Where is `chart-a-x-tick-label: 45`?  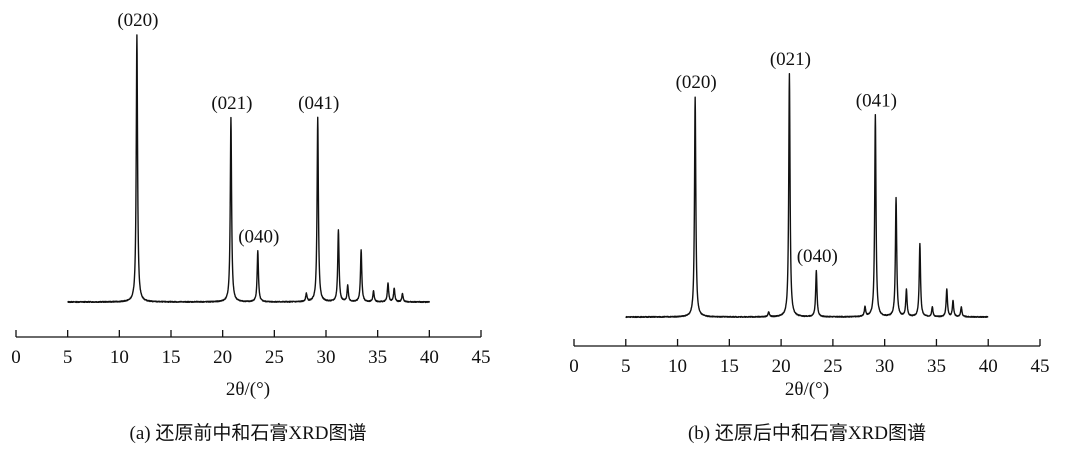
chart-a-x-tick-label: 45 is located at coordinates (481, 357).